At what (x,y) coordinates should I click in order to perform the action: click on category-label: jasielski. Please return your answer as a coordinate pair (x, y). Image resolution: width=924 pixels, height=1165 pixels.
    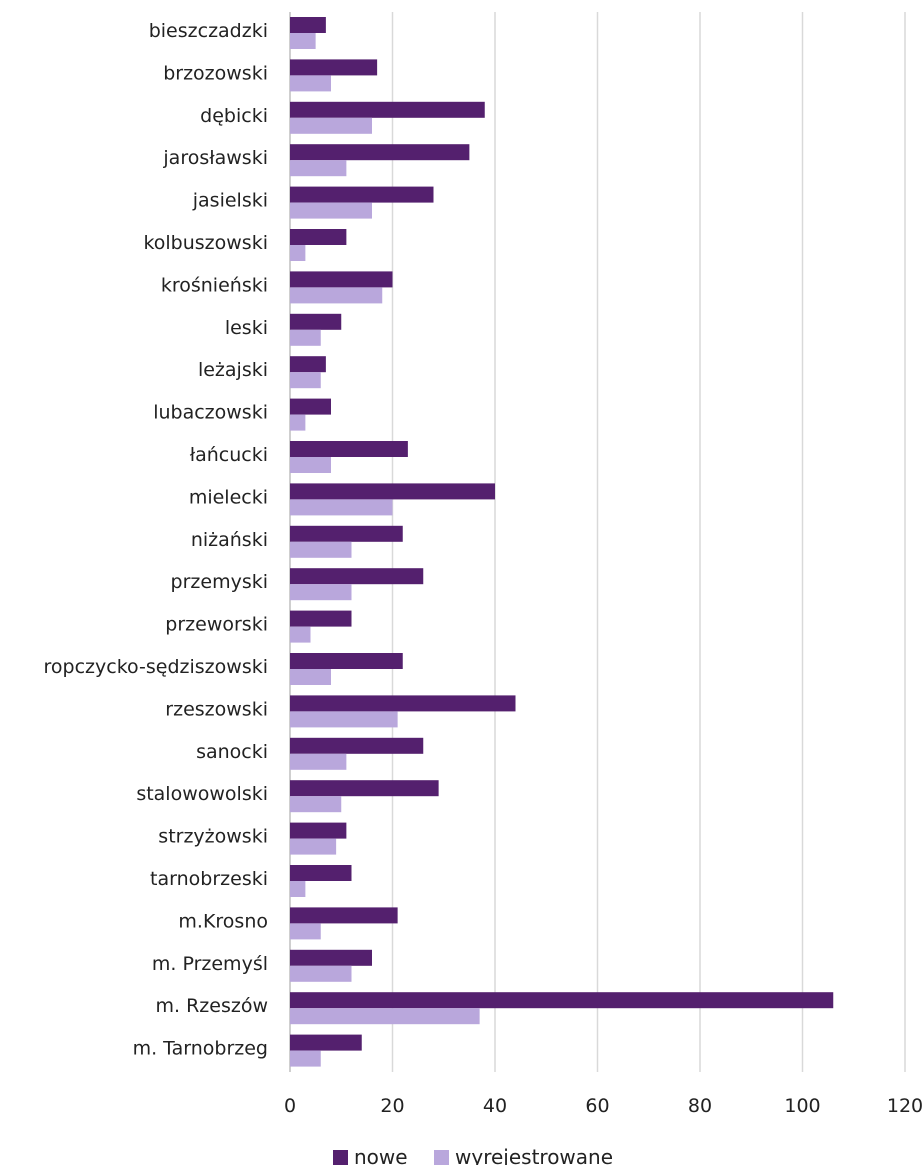
    Looking at the image, I should click on (230, 201).